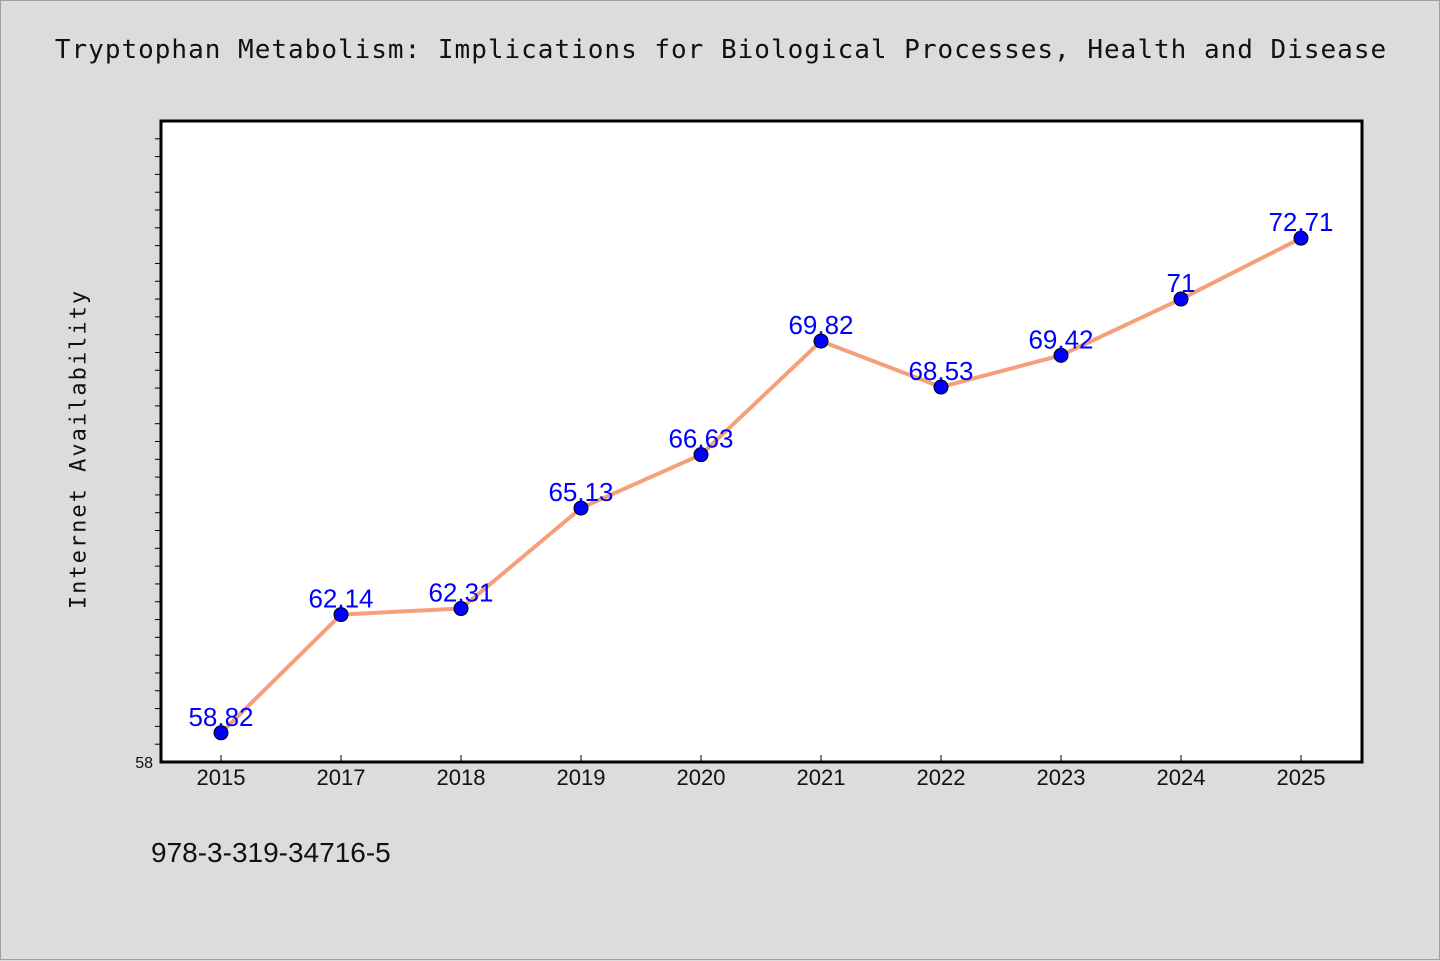 This screenshot has height=961, width=1440. I want to click on data-label: 69.42, so click(1060, 339).